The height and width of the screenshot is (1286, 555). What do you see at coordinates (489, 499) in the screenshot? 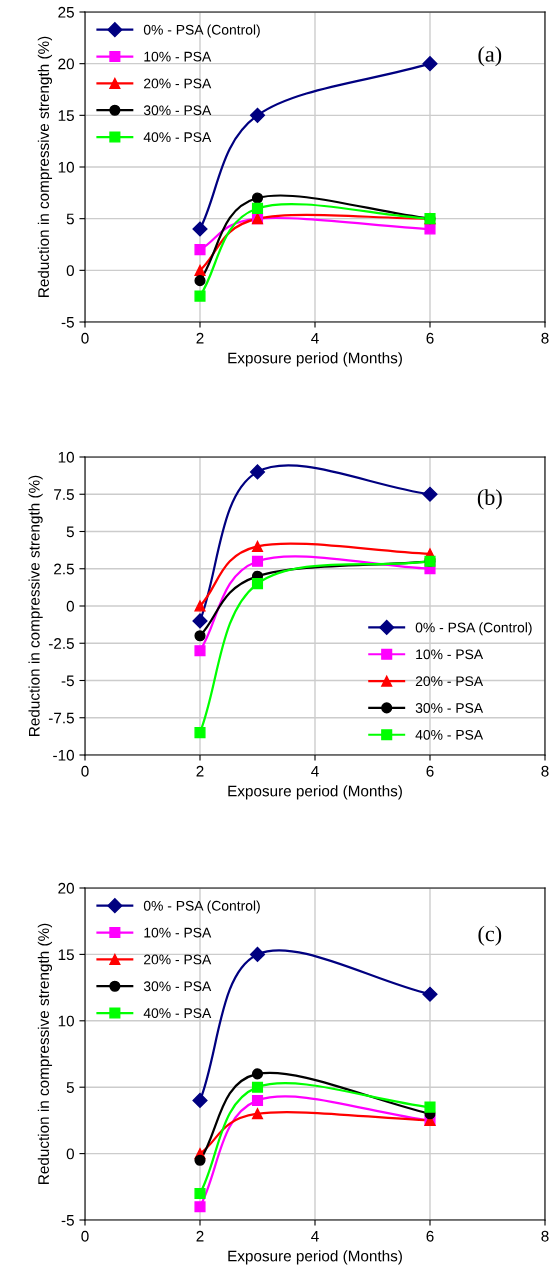
I see `annotation: (b)` at bounding box center [489, 499].